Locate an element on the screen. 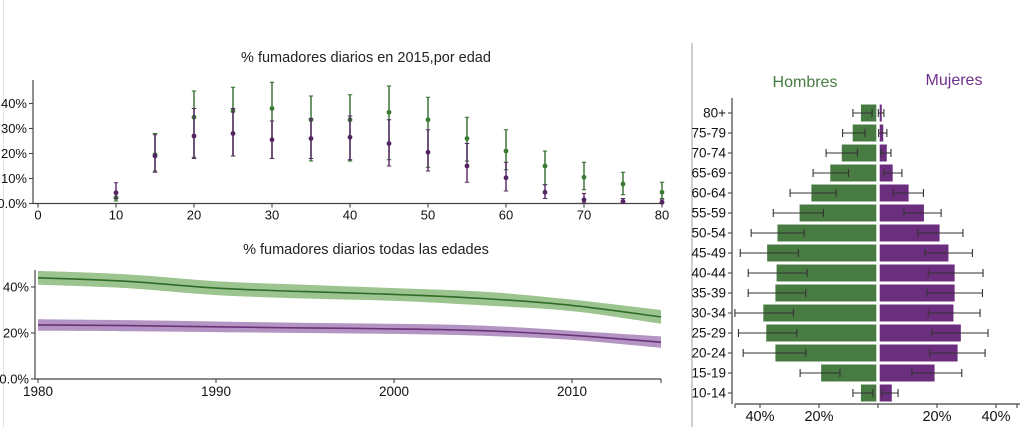  age-group-label: 70-74 is located at coordinates (708, 153).